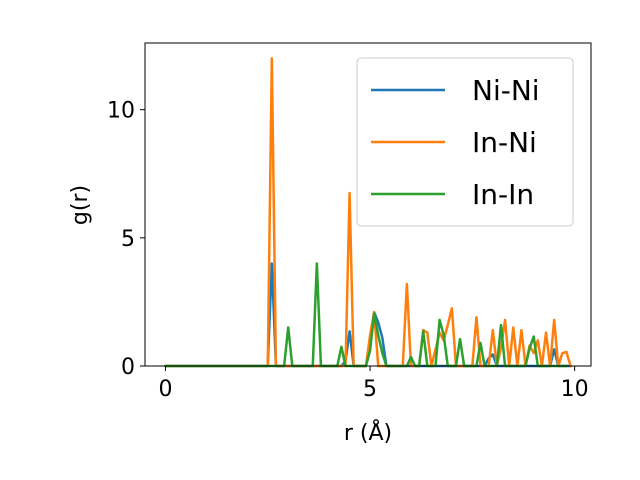  What do you see at coordinates (506, 90) in the screenshot?
I see `legend-label-ni-ni: Ni-Ni` at bounding box center [506, 90].